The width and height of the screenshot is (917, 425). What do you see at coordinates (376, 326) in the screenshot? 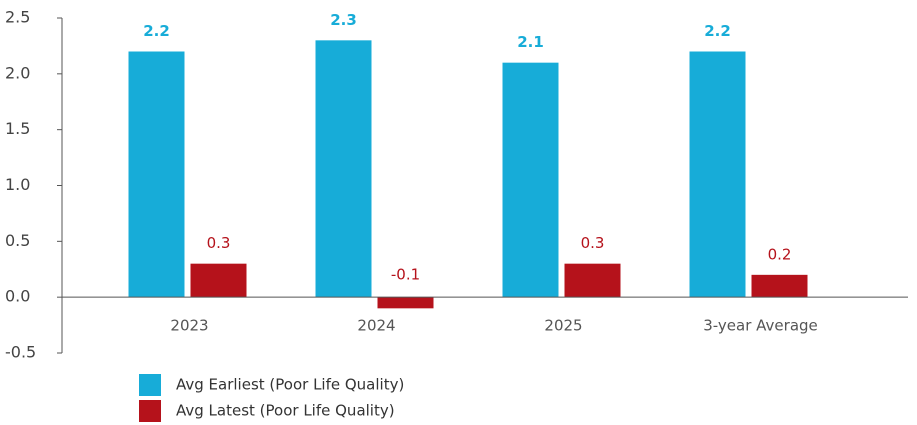
I see `x-tick-label: 2024` at bounding box center [376, 326].